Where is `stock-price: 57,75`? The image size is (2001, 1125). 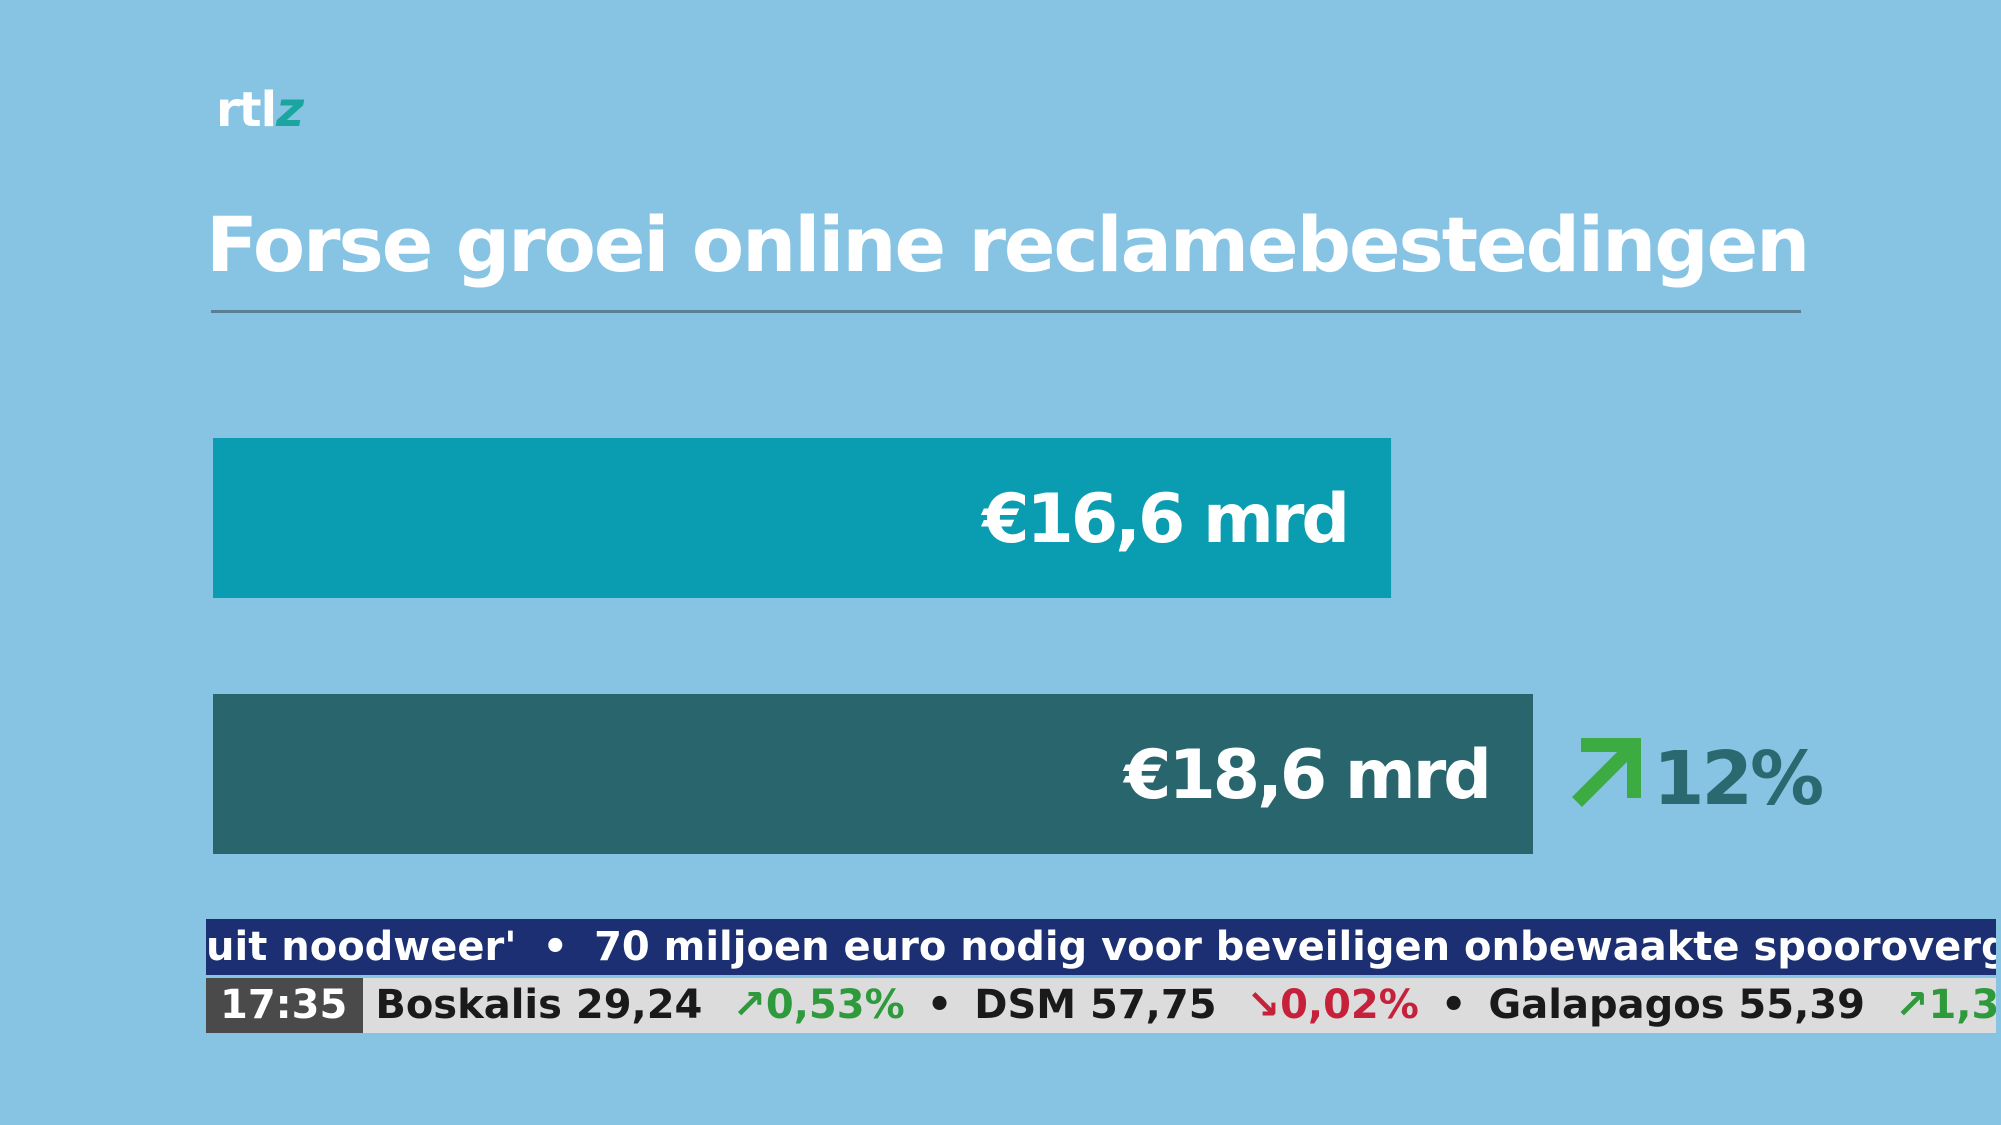 stock-price: 57,75 is located at coordinates (1153, 1005).